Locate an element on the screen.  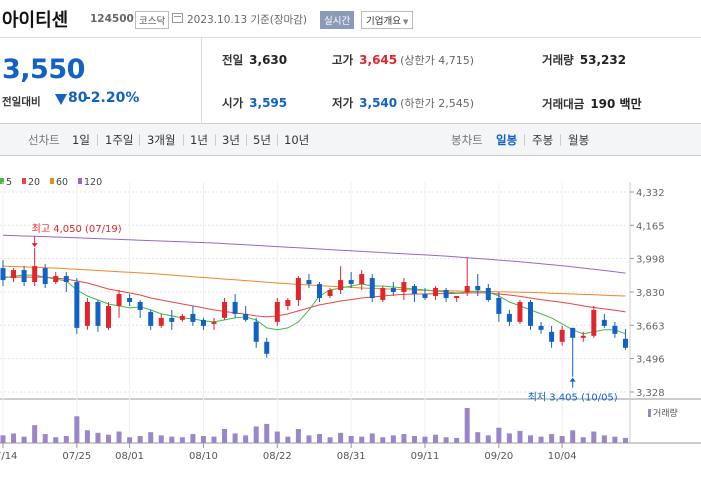
turnover-value: 190 백만 is located at coordinates (616, 104).